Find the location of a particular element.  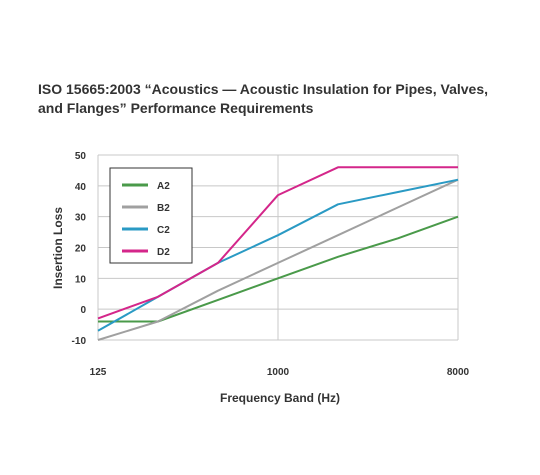

legend: A2 B2 C2 D2 is located at coordinates (151, 215).